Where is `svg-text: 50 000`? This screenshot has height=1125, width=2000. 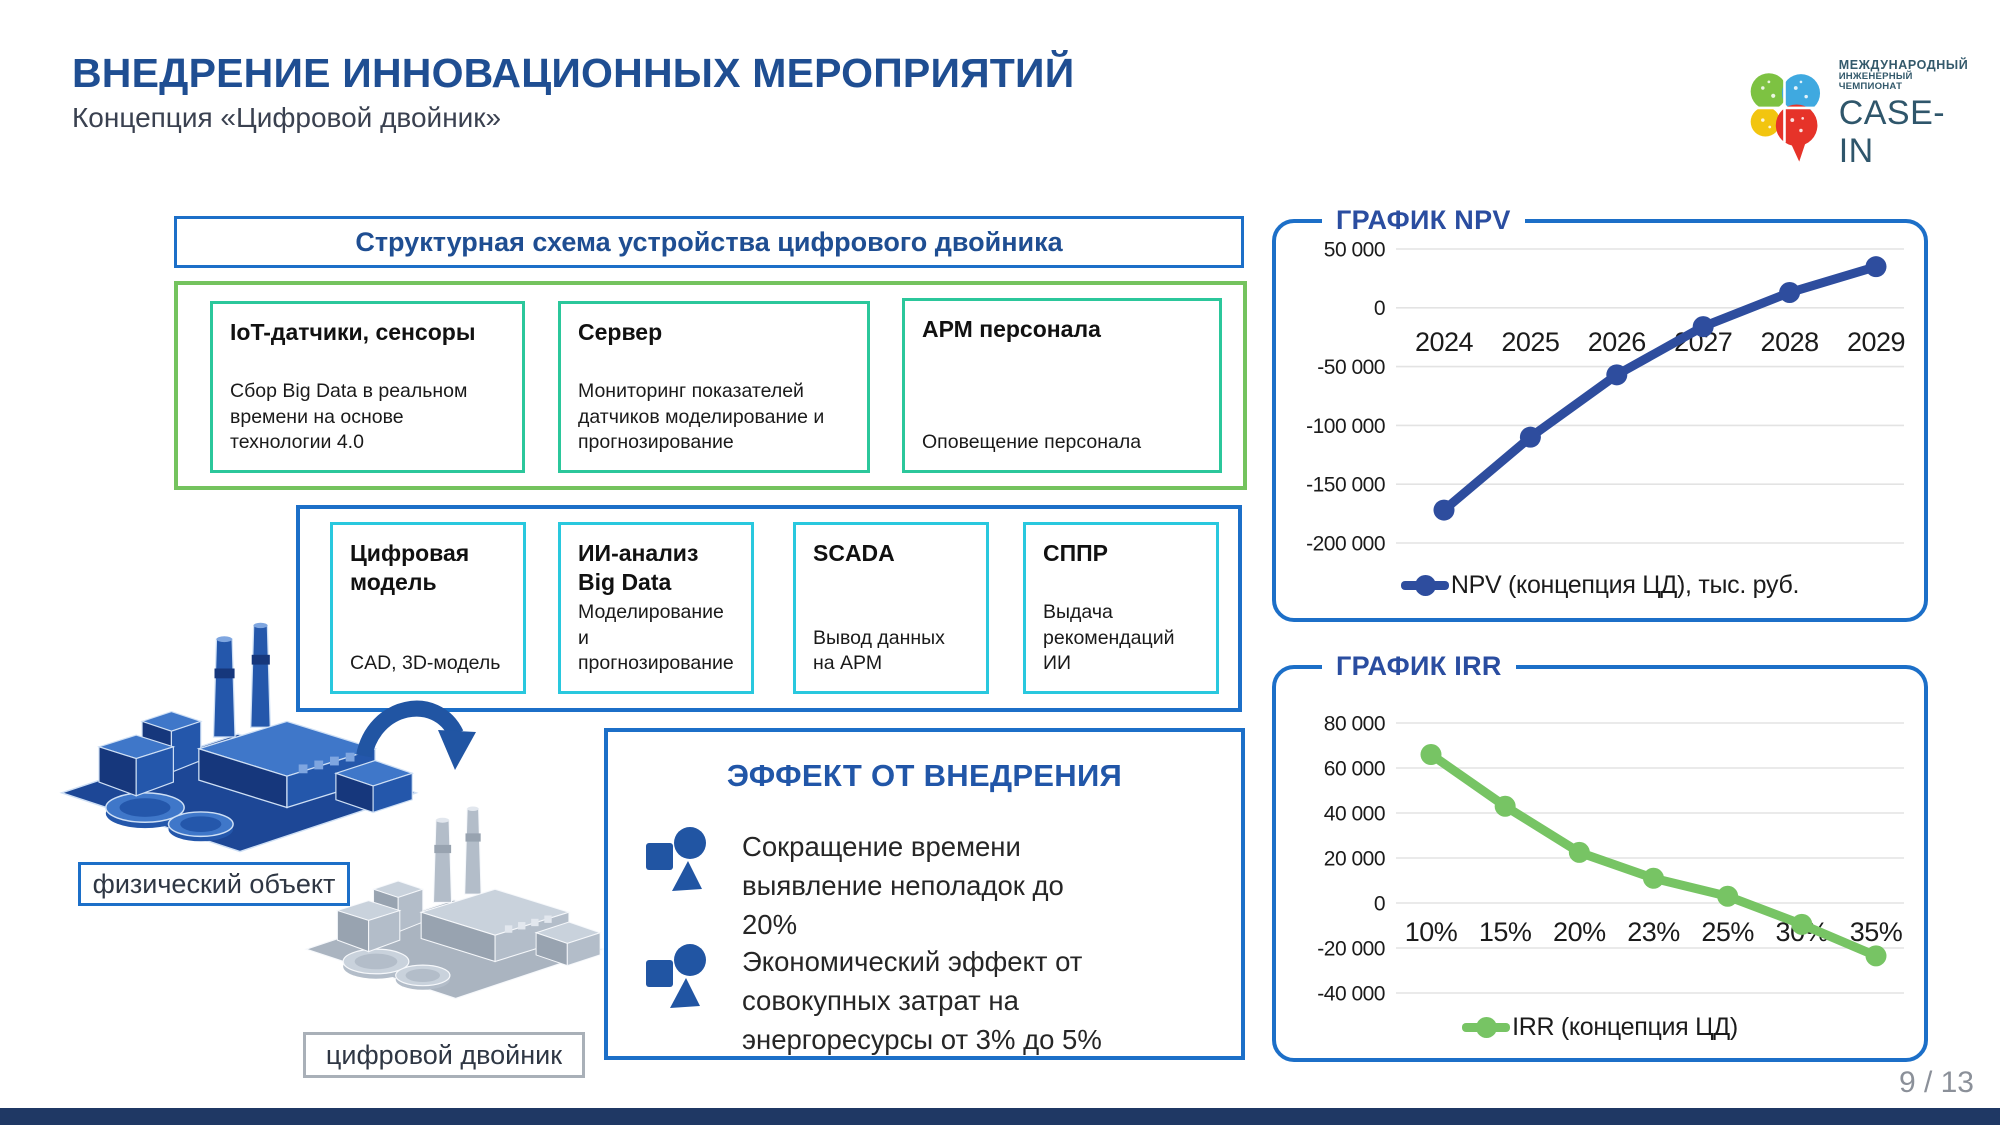
svg-text: 50 000 is located at coordinates (1354, 249).